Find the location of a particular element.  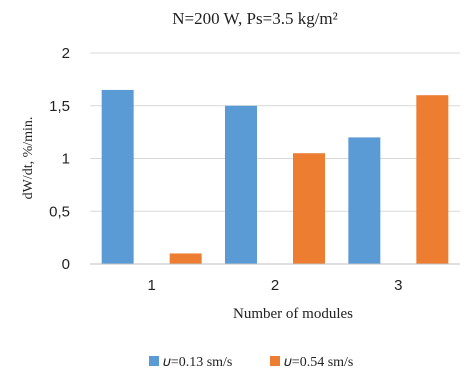

chart-title: N=200 W, Ps=3.5 kg/m² is located at coordinates (255, 18).